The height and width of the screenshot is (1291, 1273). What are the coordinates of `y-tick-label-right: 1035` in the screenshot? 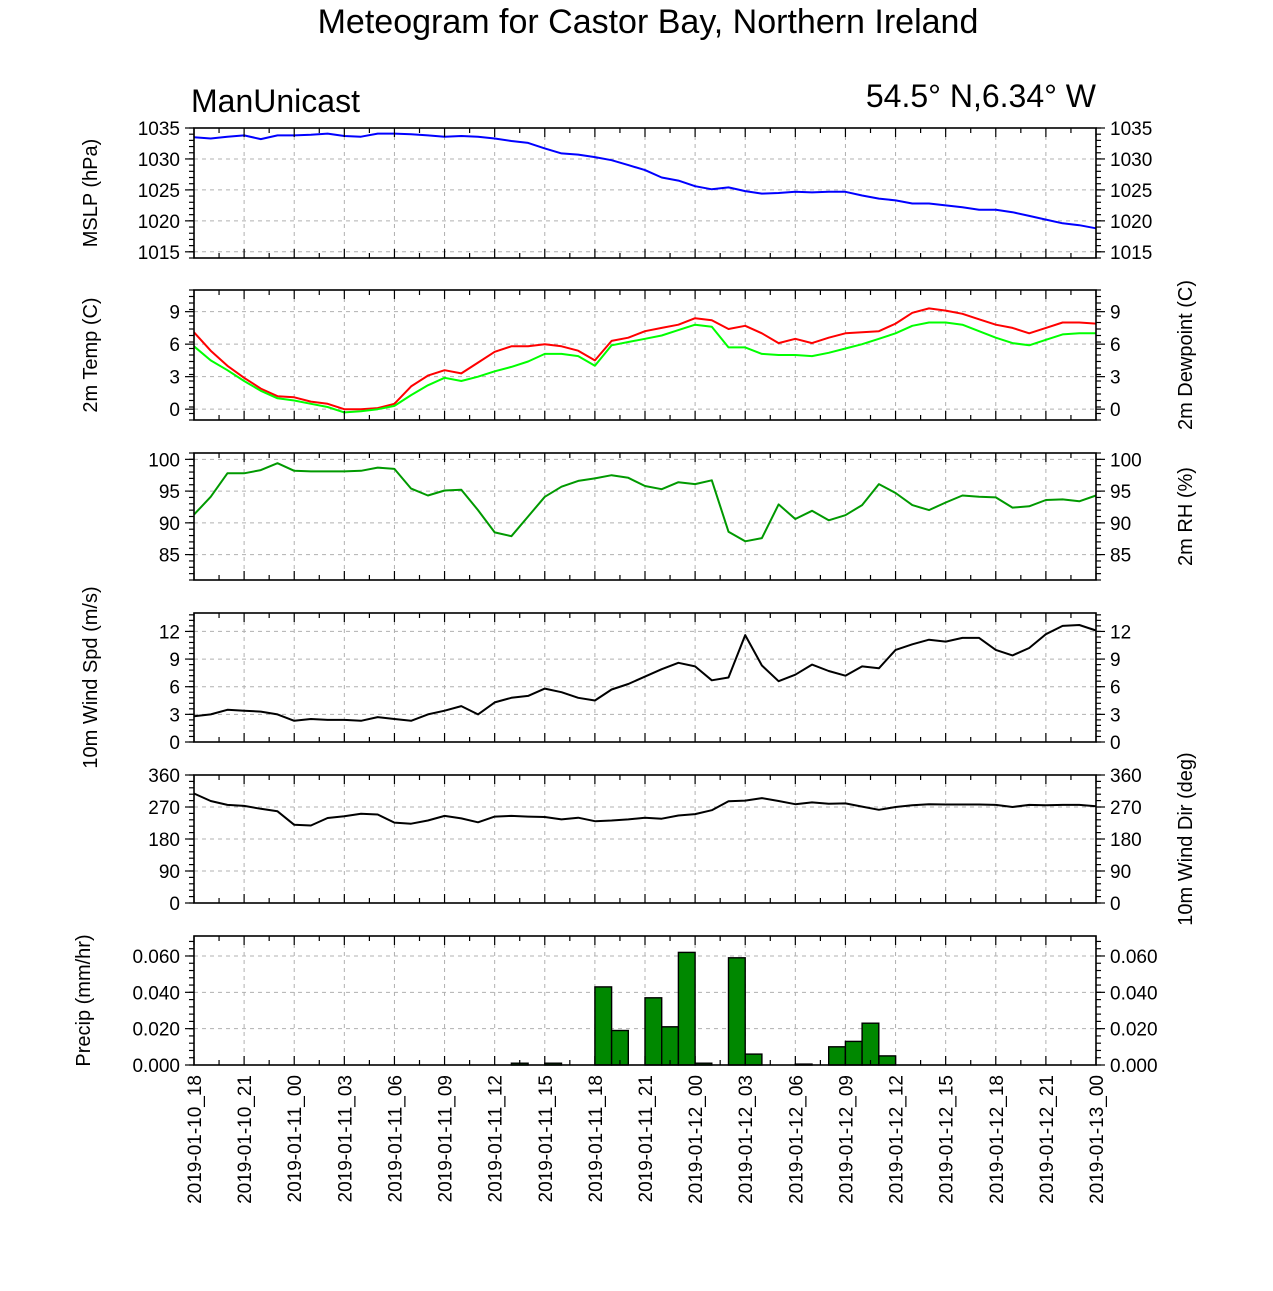 It's located at (1131, 129).